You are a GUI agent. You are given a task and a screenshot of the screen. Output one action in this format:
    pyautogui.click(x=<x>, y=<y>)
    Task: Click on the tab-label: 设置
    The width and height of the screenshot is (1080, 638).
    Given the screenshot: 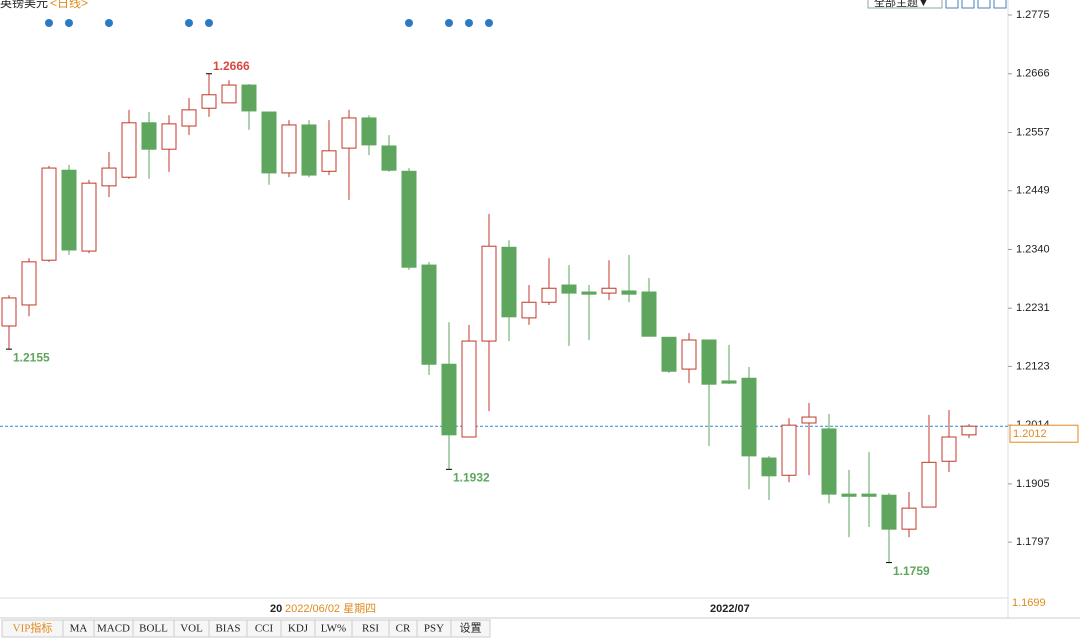 What is the action you would take?
    pyautogui.click(x=471, y=628)
    